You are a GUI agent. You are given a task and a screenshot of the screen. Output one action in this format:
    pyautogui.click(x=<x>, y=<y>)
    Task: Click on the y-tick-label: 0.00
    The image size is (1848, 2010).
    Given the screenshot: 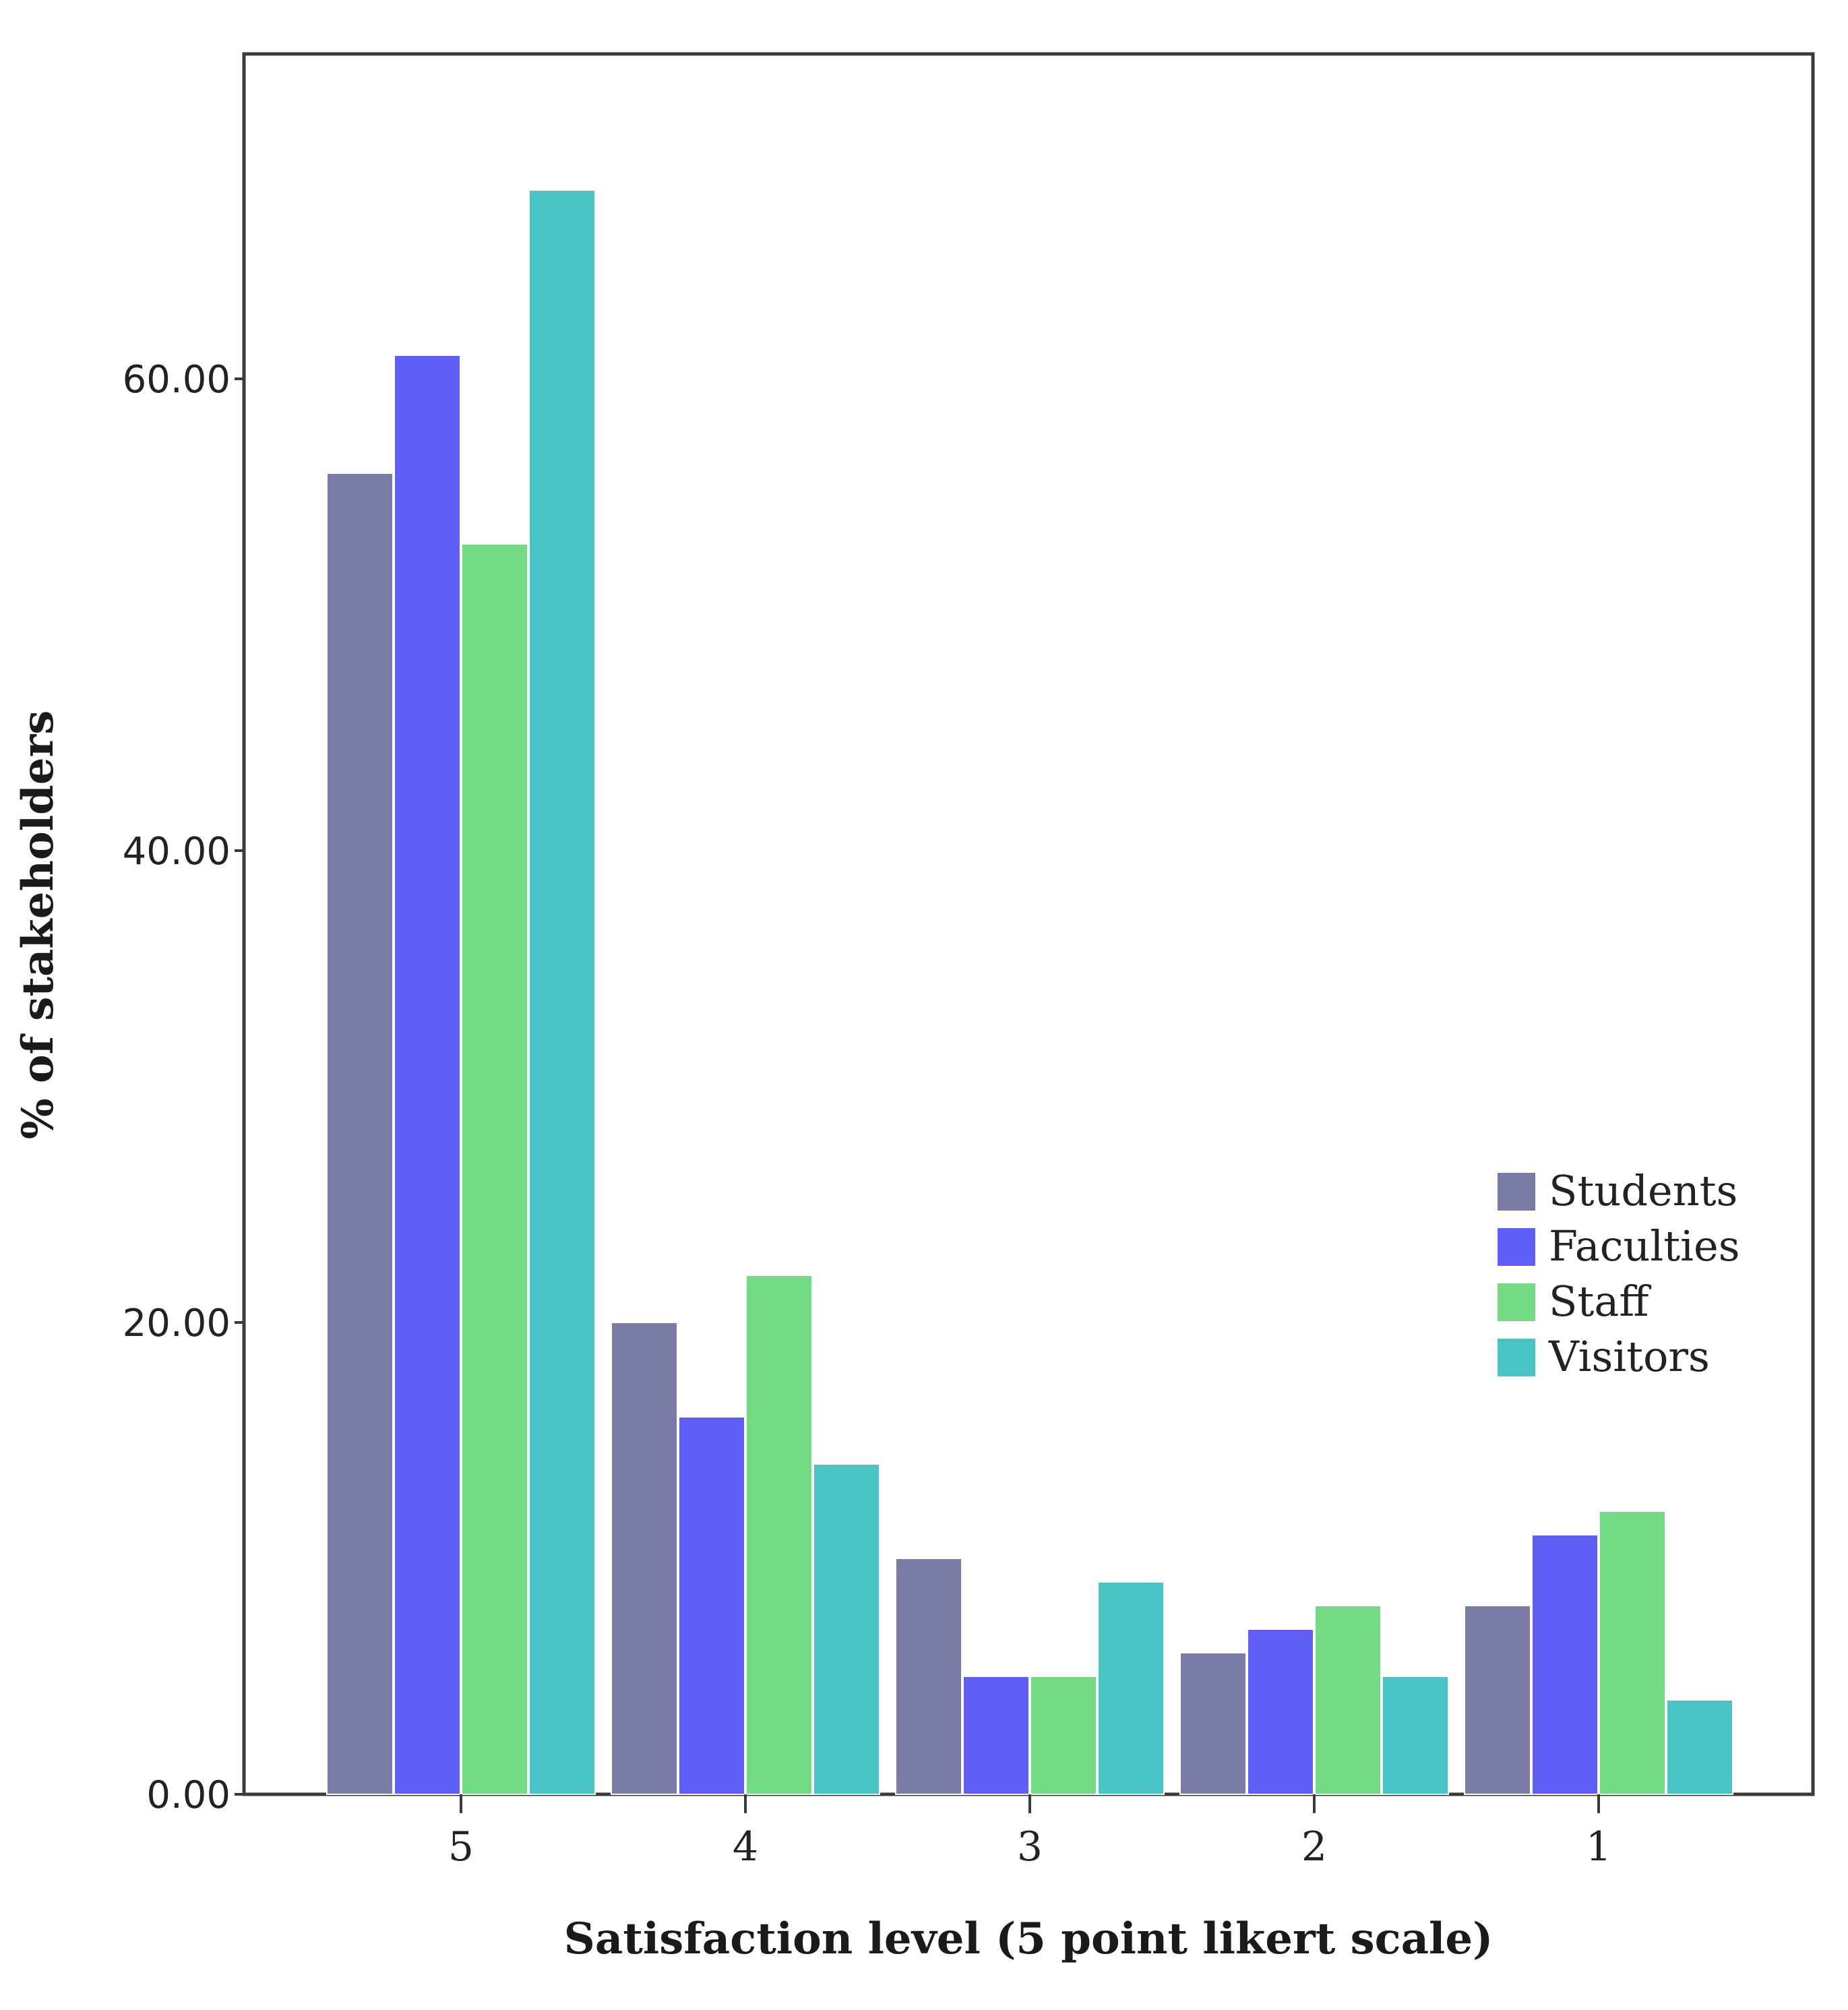 What is the action you would take?
    pyautogui.click(x=188, y=1795)
    